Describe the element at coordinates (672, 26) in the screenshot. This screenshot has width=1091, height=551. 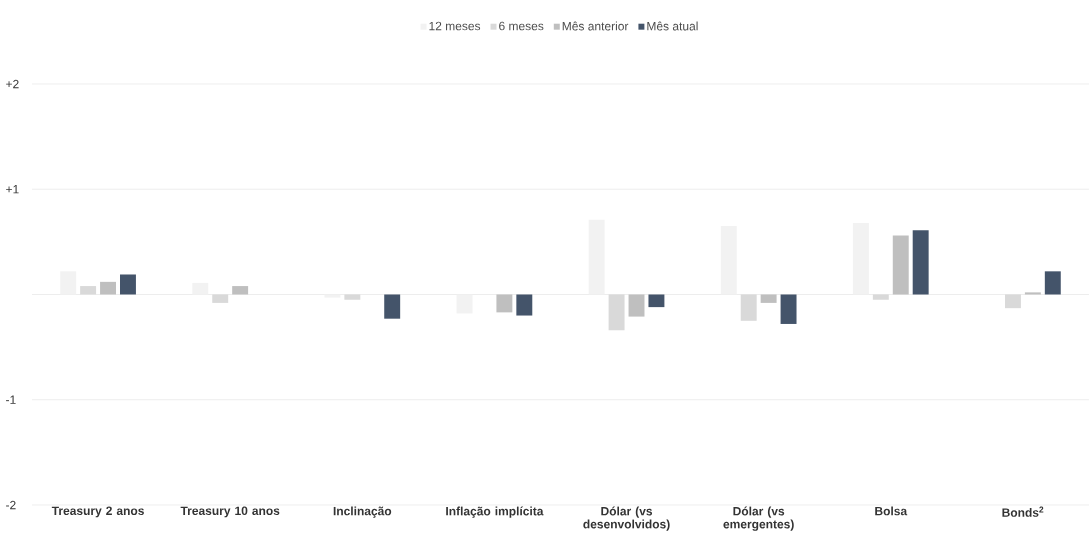
I see `legend-label: Mês atual` at that location.